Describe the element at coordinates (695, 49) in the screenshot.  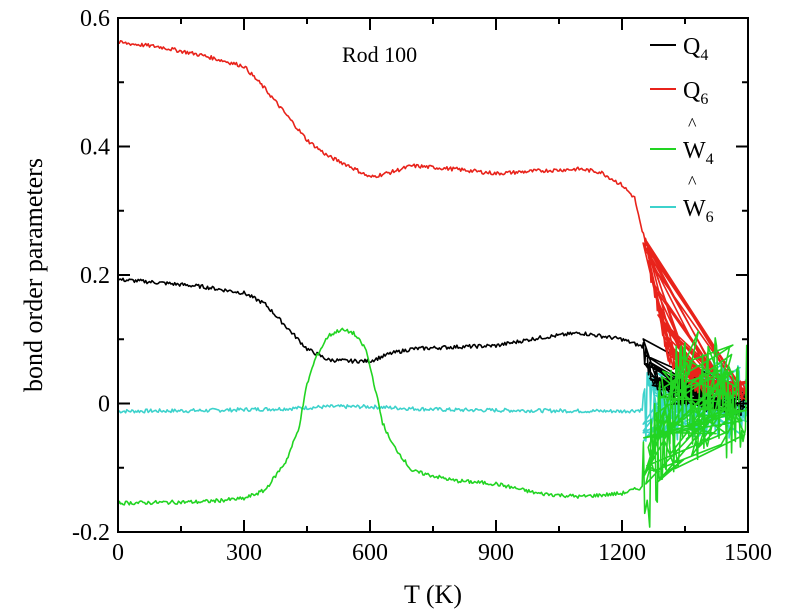
I see `legend-label: Q4` at that location.